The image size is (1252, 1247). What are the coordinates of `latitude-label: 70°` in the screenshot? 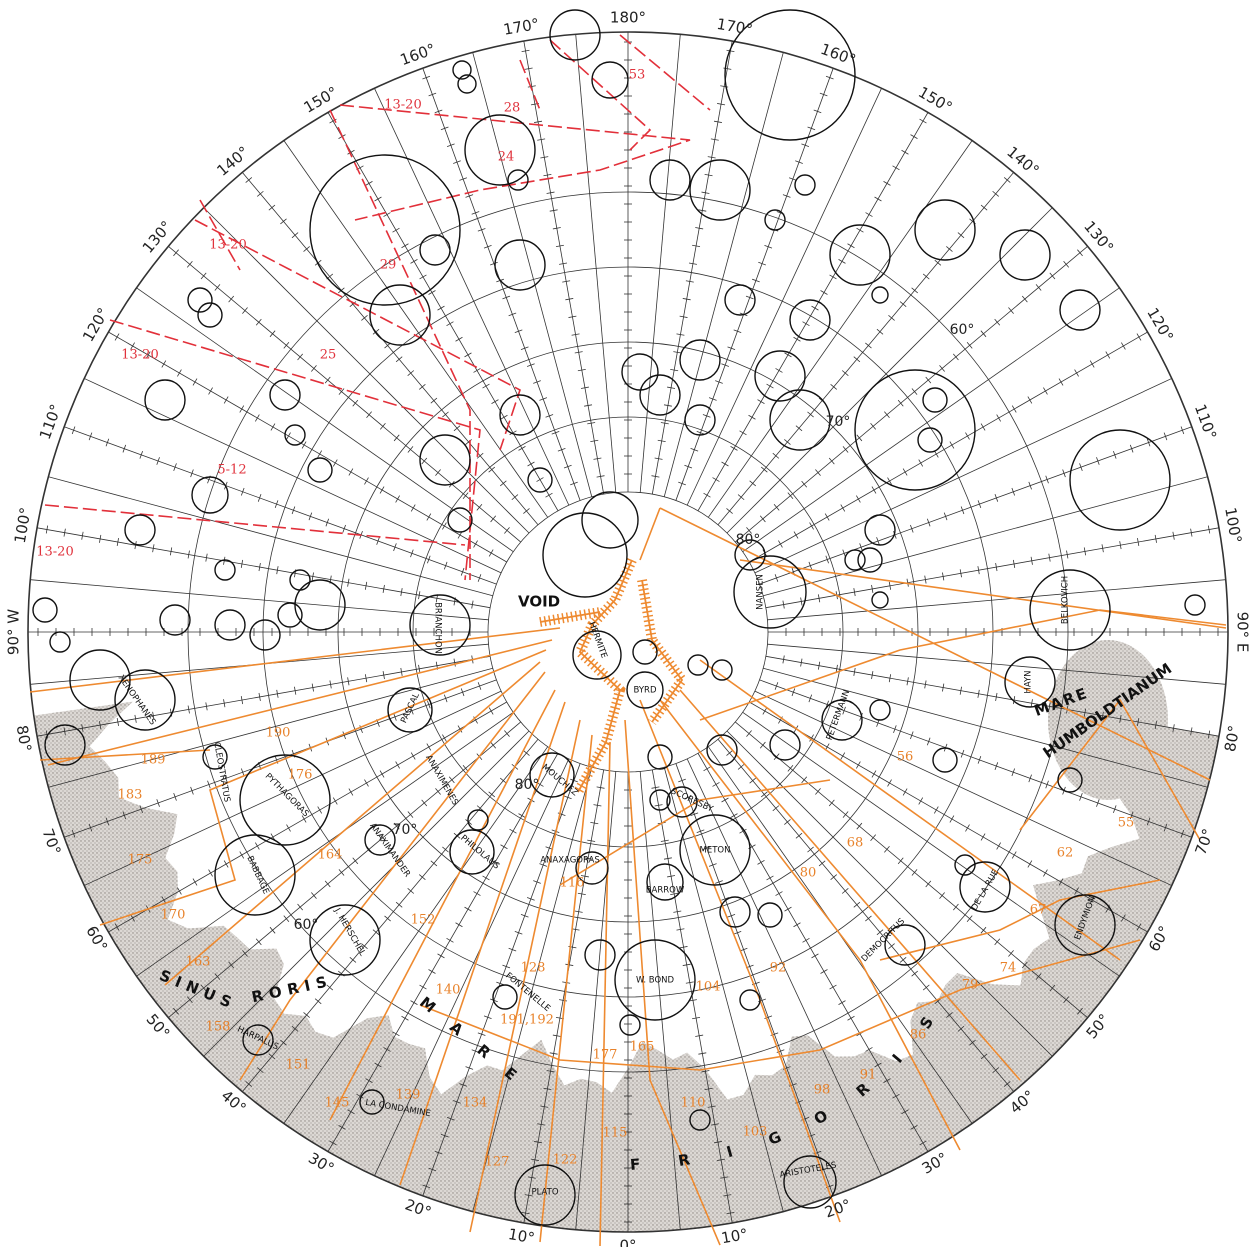 It's located at (838, 422).